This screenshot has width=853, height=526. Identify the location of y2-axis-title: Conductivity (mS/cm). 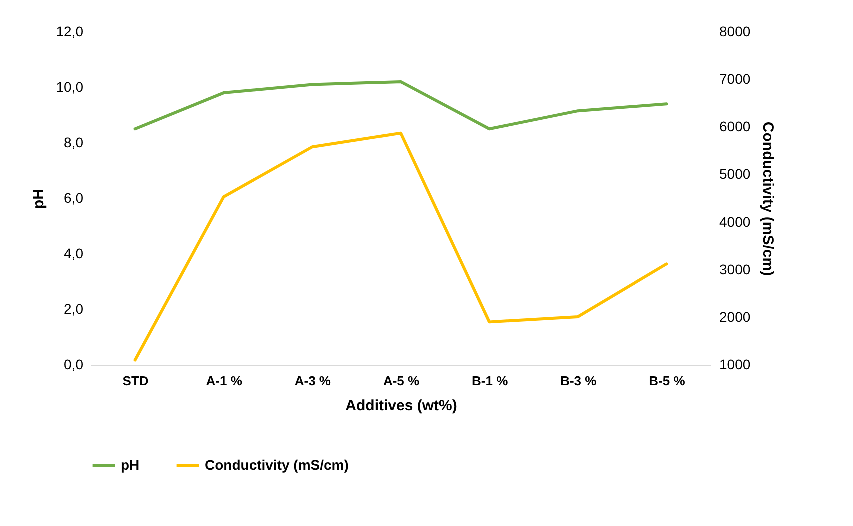
(768, 199).